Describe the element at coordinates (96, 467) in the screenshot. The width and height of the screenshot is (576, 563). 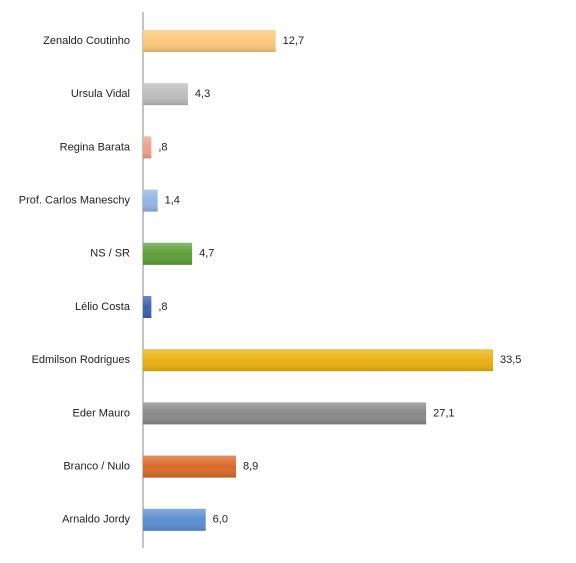
I see `category-label: Branco / Nulo` at that location.